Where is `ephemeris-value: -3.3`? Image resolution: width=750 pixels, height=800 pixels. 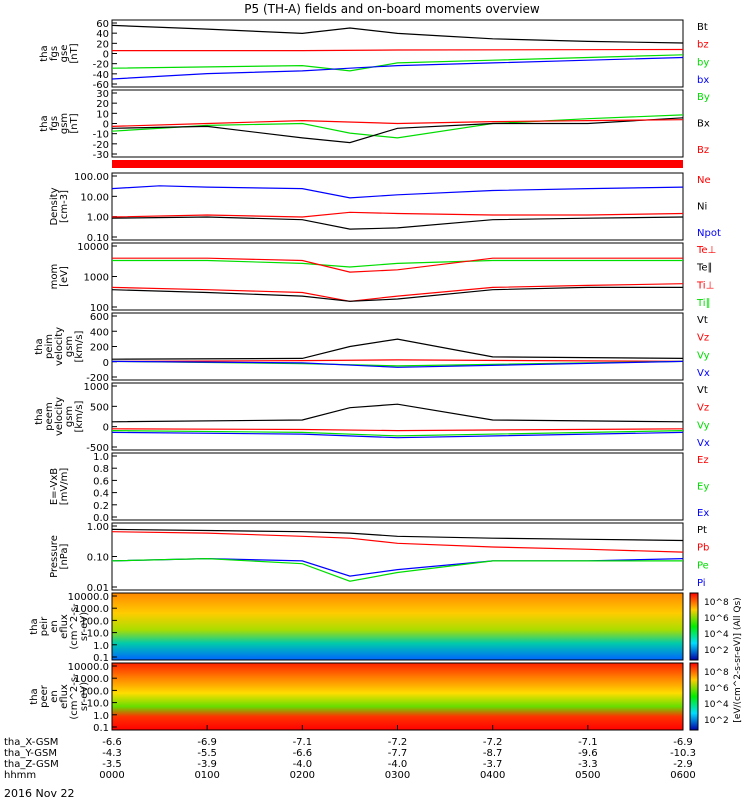
ephemeris-value: -3.3 is located at coordinates (588, 764).